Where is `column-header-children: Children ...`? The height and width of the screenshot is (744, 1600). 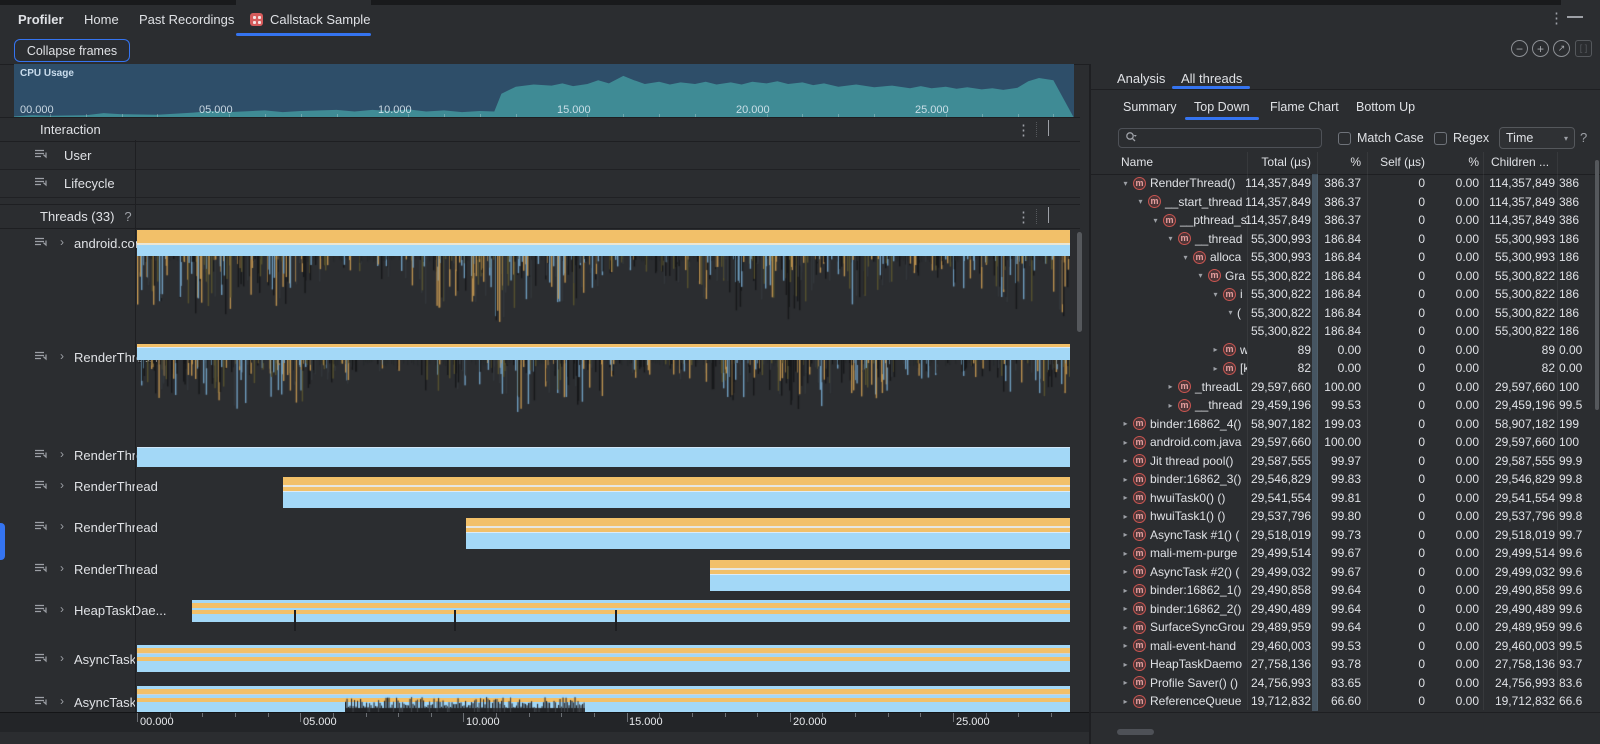
column-header-children: Children ... is located at coordinates (1520, 162).